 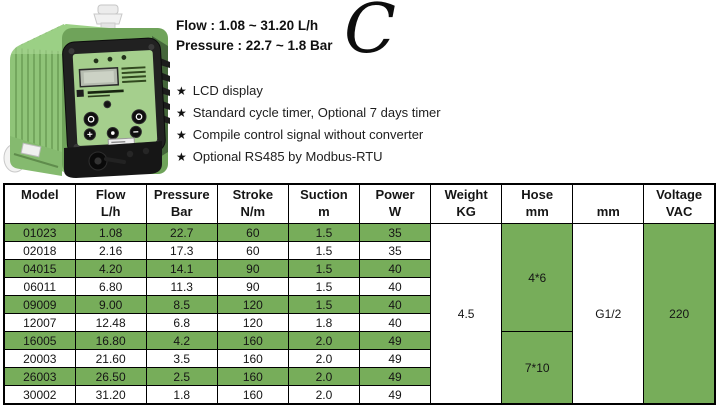 I want to click on spec-row-06011: 06011 6.80 11.3 90 1.5 40, so click(x=359, y=286).